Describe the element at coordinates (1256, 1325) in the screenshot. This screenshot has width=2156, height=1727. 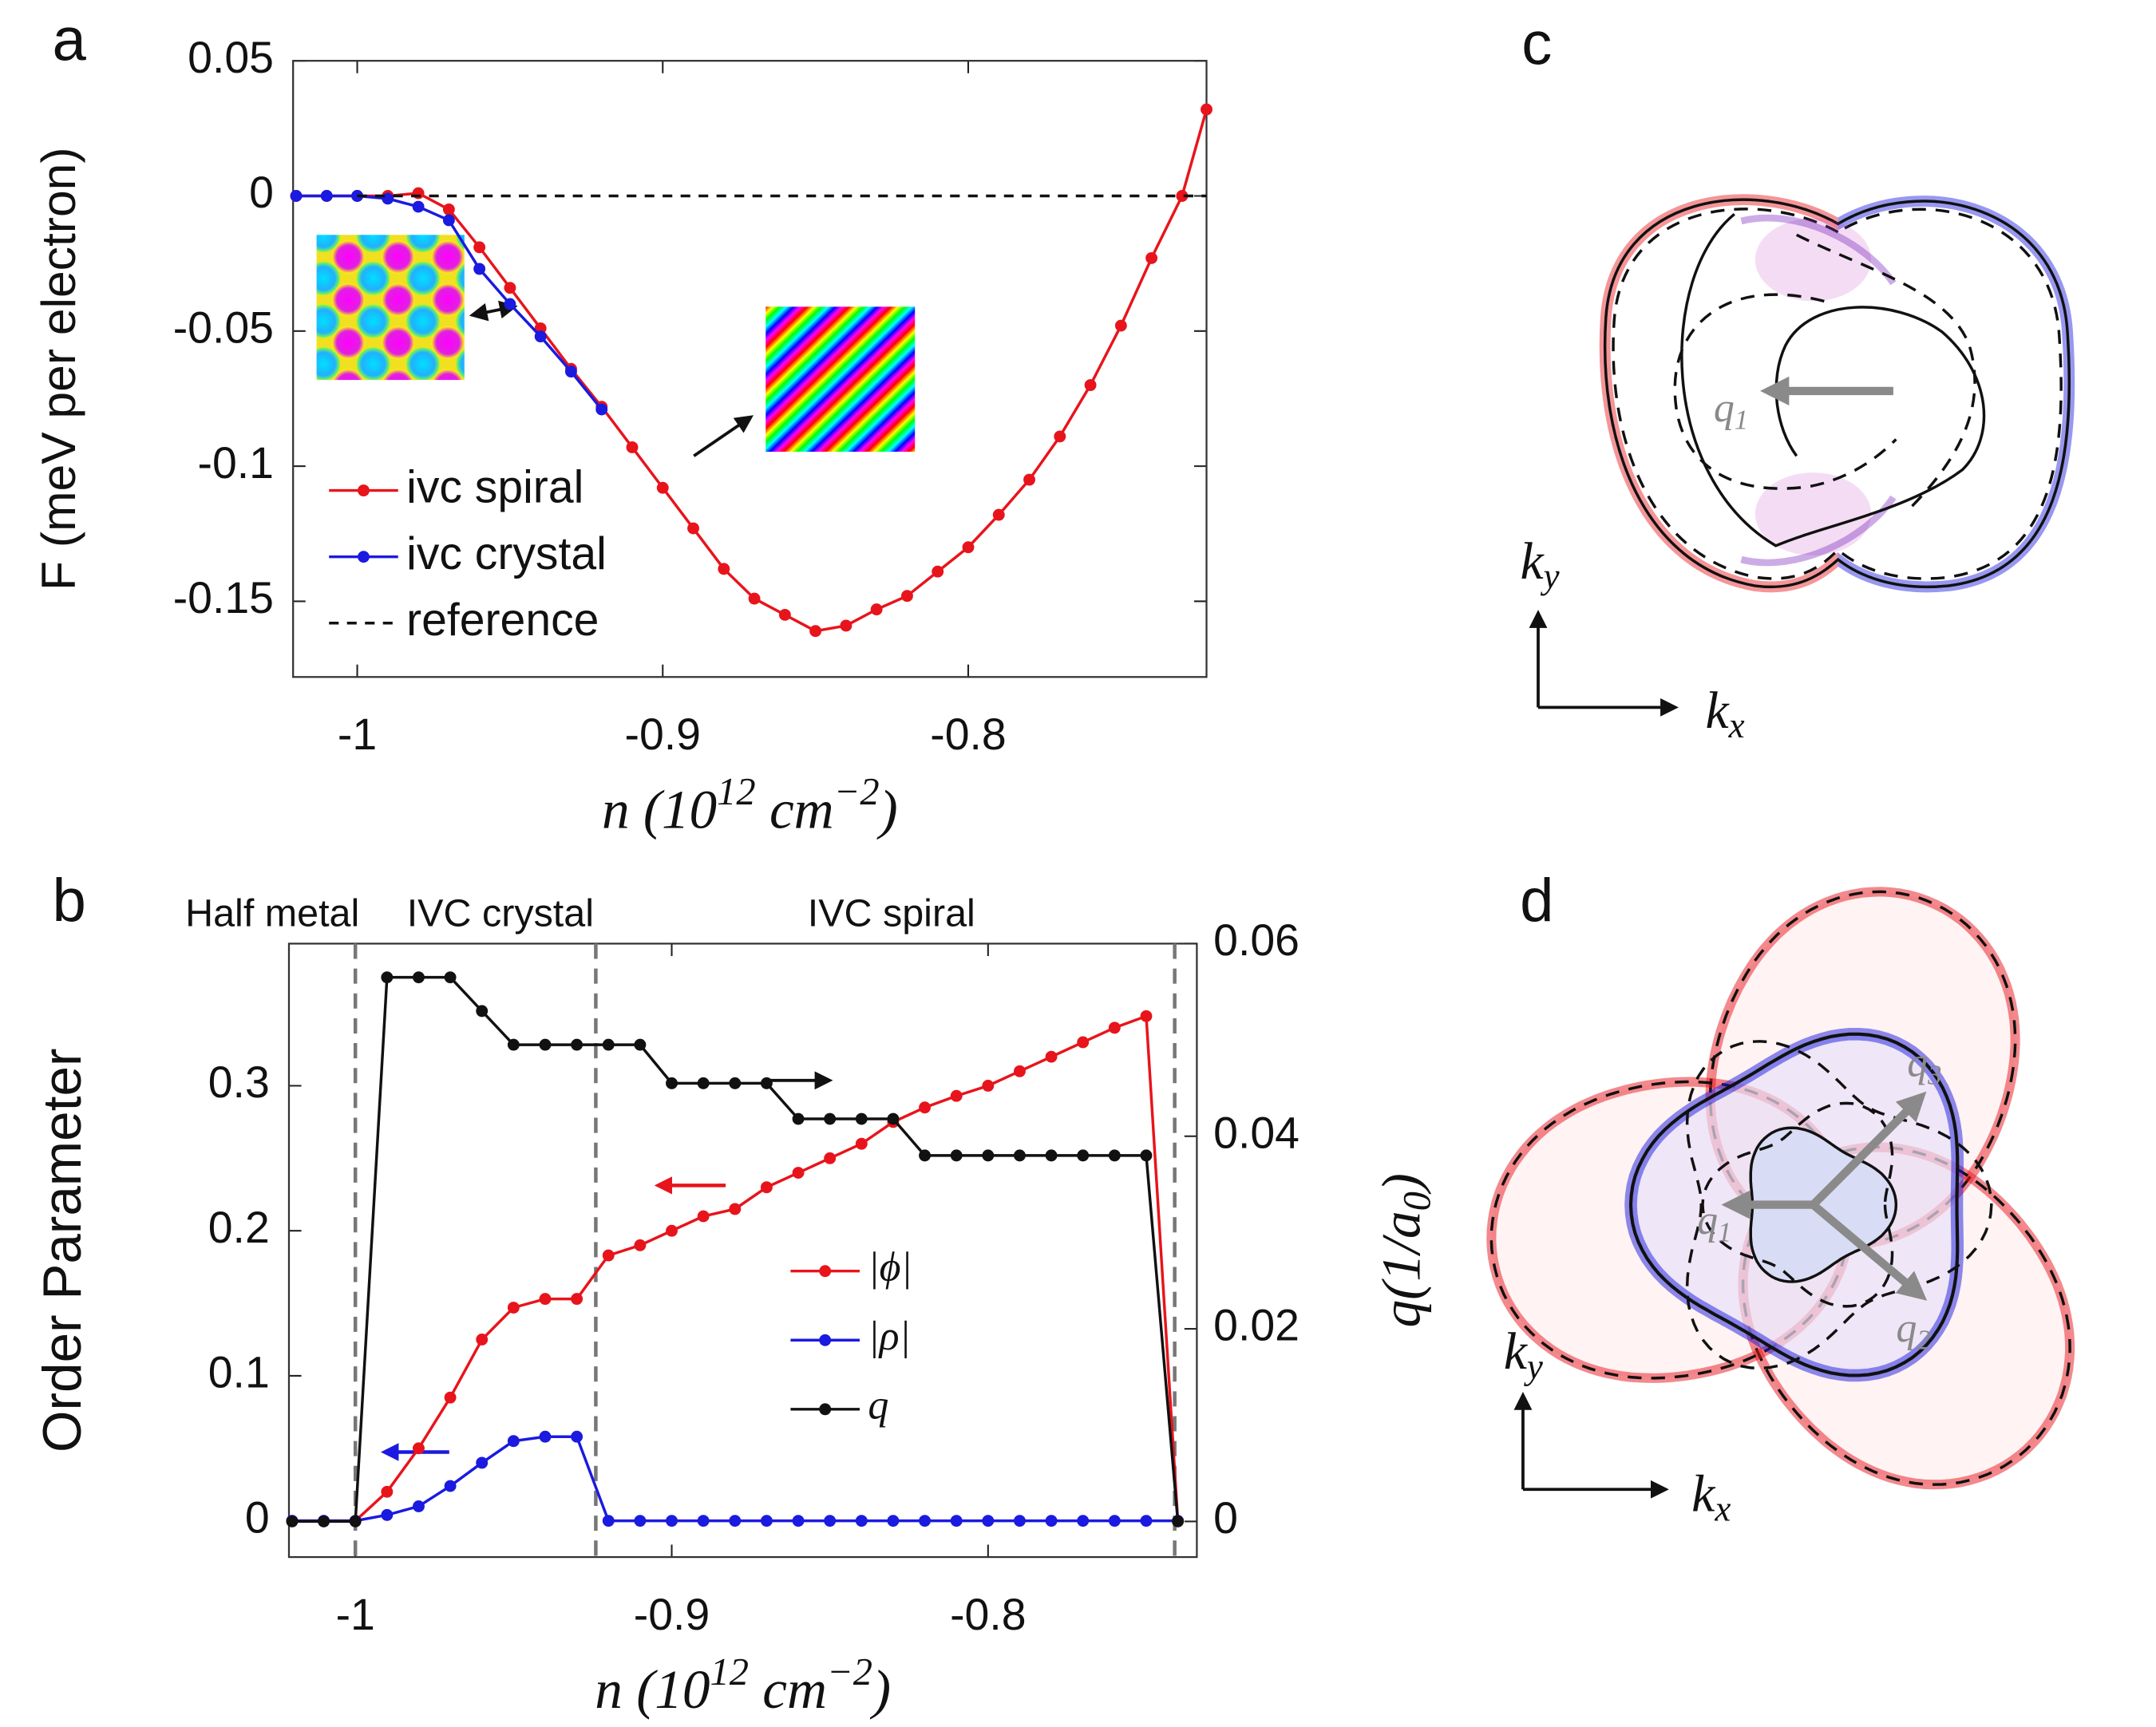
I see `y2-tick-label: 0.02` at that location.